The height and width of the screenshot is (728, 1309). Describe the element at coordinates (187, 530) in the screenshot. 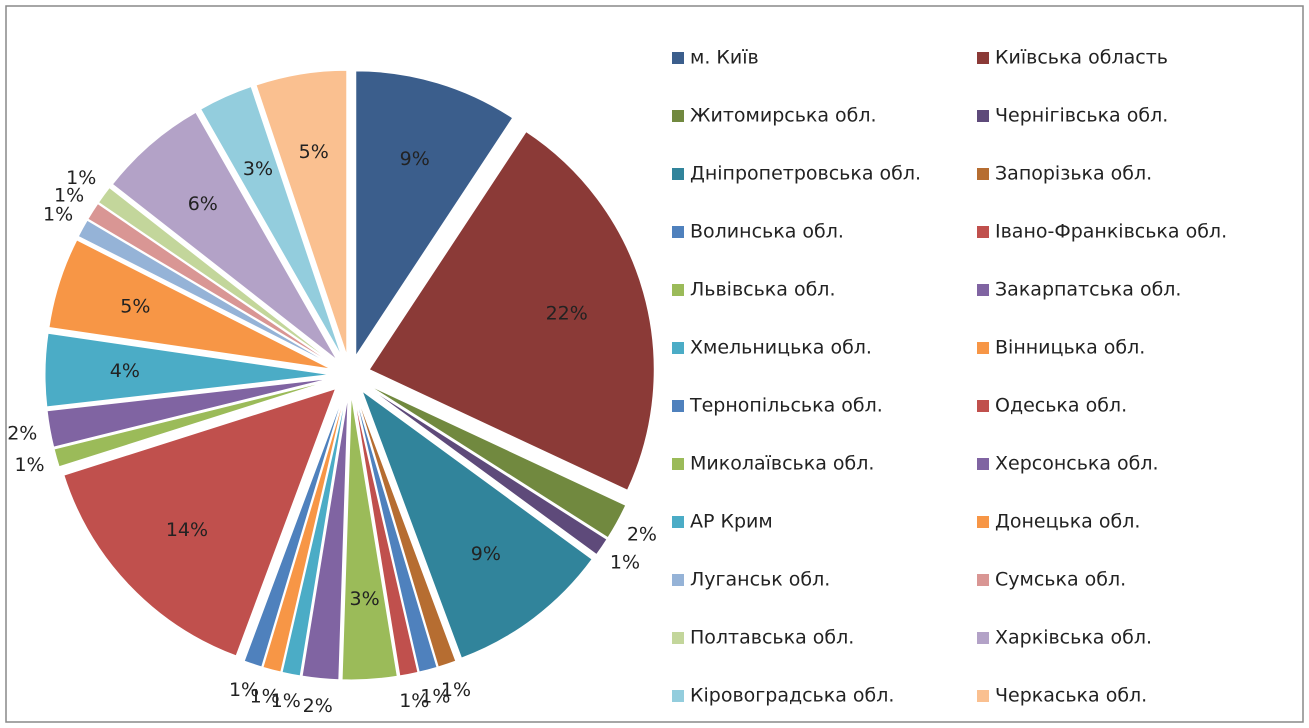

I see `data-label: 14%` at that location.